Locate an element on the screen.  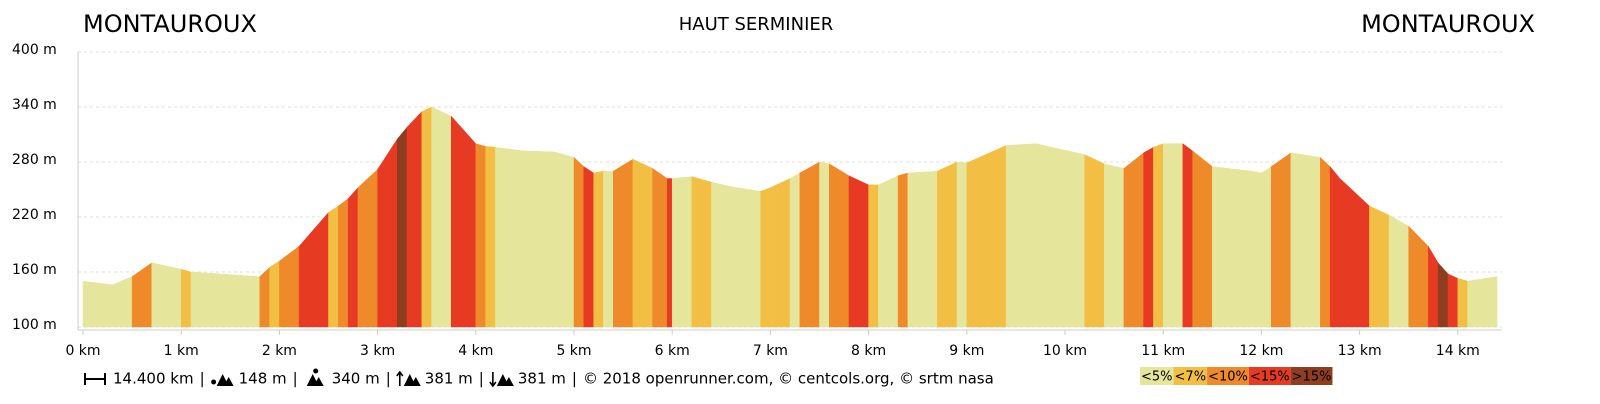
x-tick-label: 2 km is located at coordinates (279, 351).